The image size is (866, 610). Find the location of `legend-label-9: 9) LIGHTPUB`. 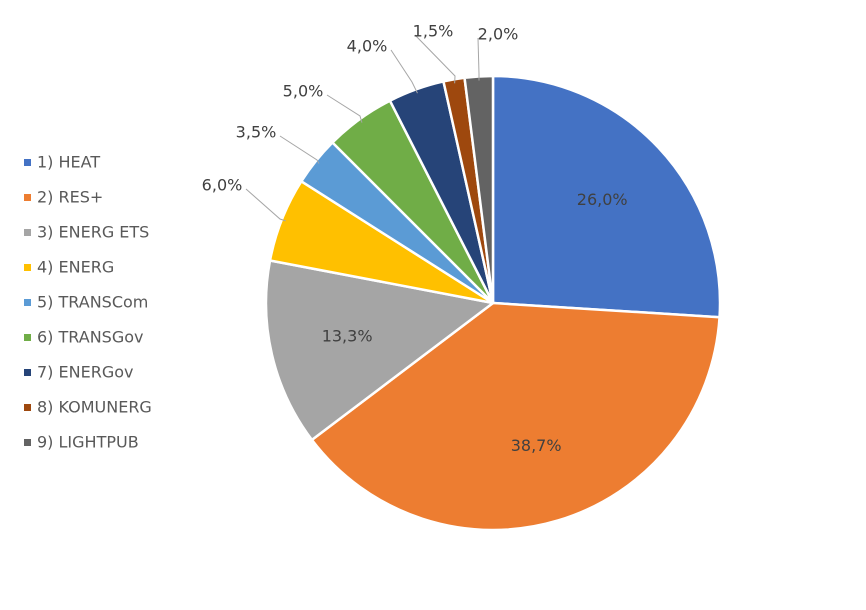

legend-label-9: 9) LIGHTPUB is located at coordinates (88, 442).